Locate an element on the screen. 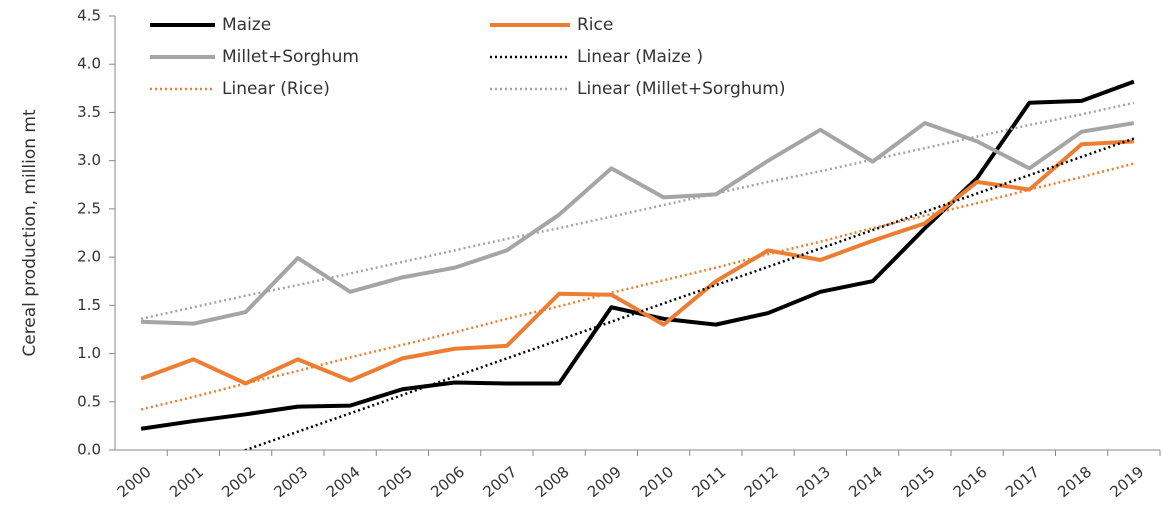 This screenshot has height=517, width=1162. x-tick-label: 2004 is located at coordinates (343, 482).